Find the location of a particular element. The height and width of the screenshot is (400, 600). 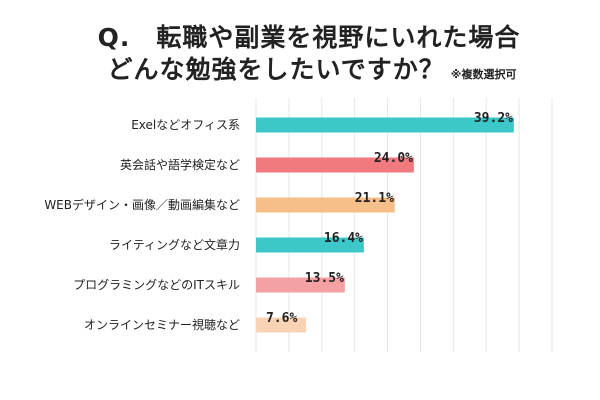

title-question-line2: どんな勉強をしたいですか？ ※複数選択可 is located at coordinates (312, 72).